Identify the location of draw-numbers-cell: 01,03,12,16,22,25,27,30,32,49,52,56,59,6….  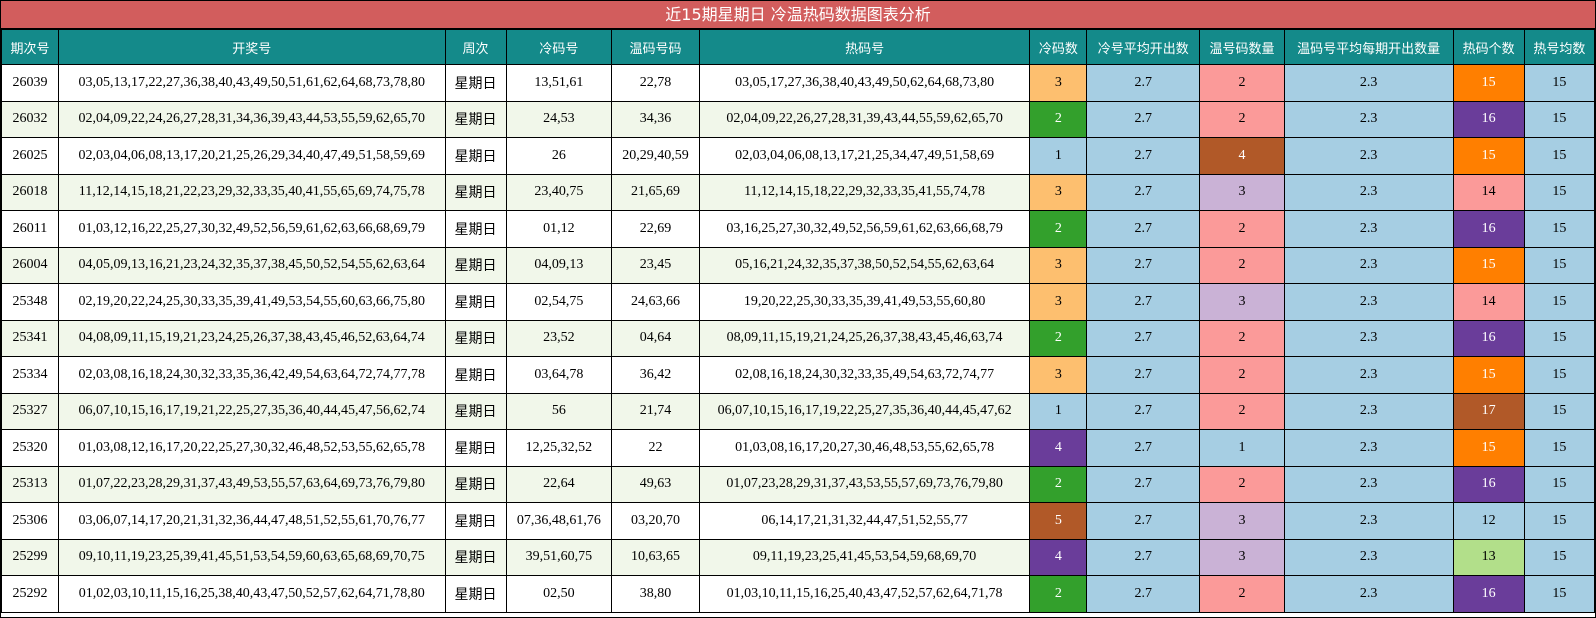
(251, 229).